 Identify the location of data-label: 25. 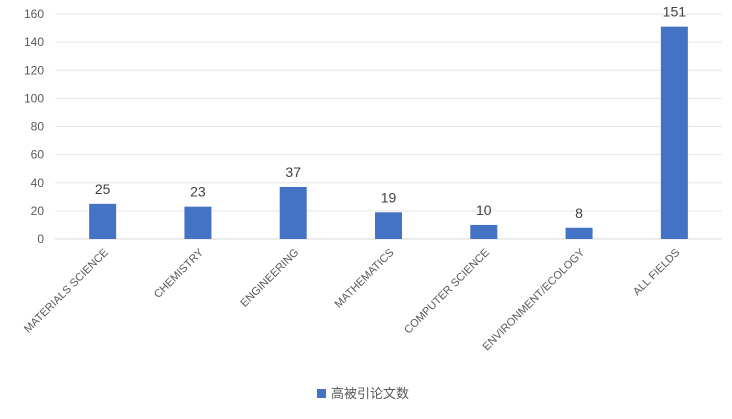
(103, 189).